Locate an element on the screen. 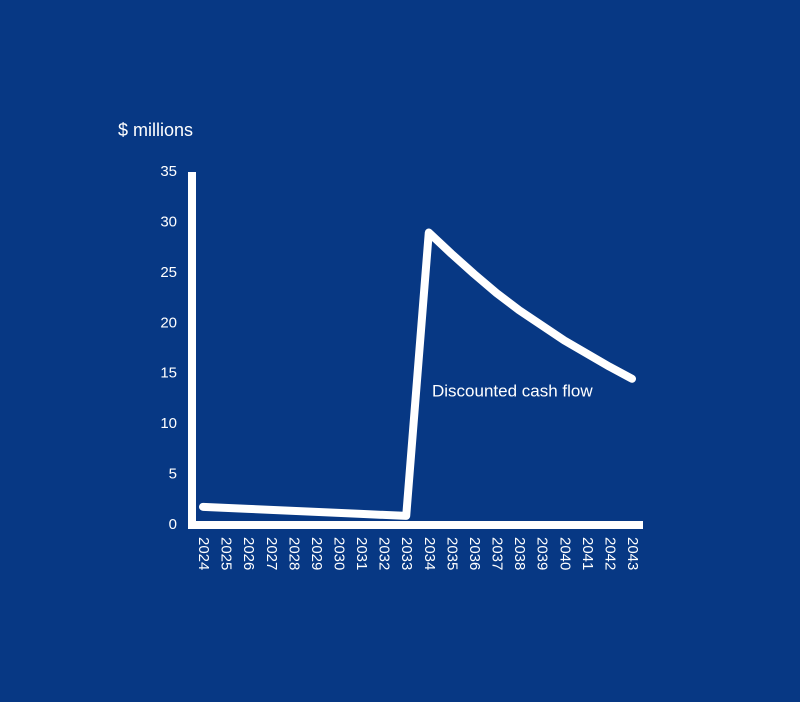 The image size is (800, 702). y-tick-label: 15 is located at coordinates (168, 373).